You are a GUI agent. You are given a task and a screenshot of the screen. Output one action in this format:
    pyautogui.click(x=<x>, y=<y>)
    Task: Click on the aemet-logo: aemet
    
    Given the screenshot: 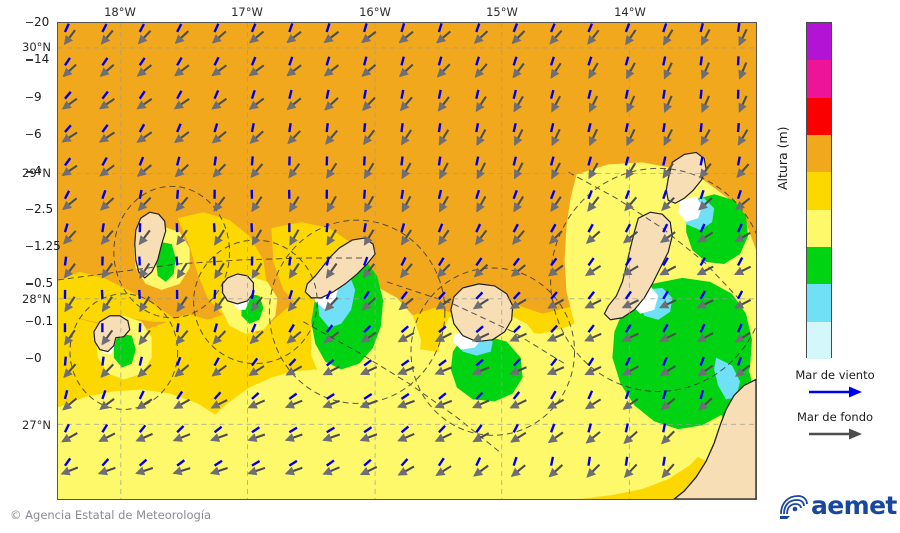 What is the action you would take?
    pyautogui.click(x=837, y=505)
    